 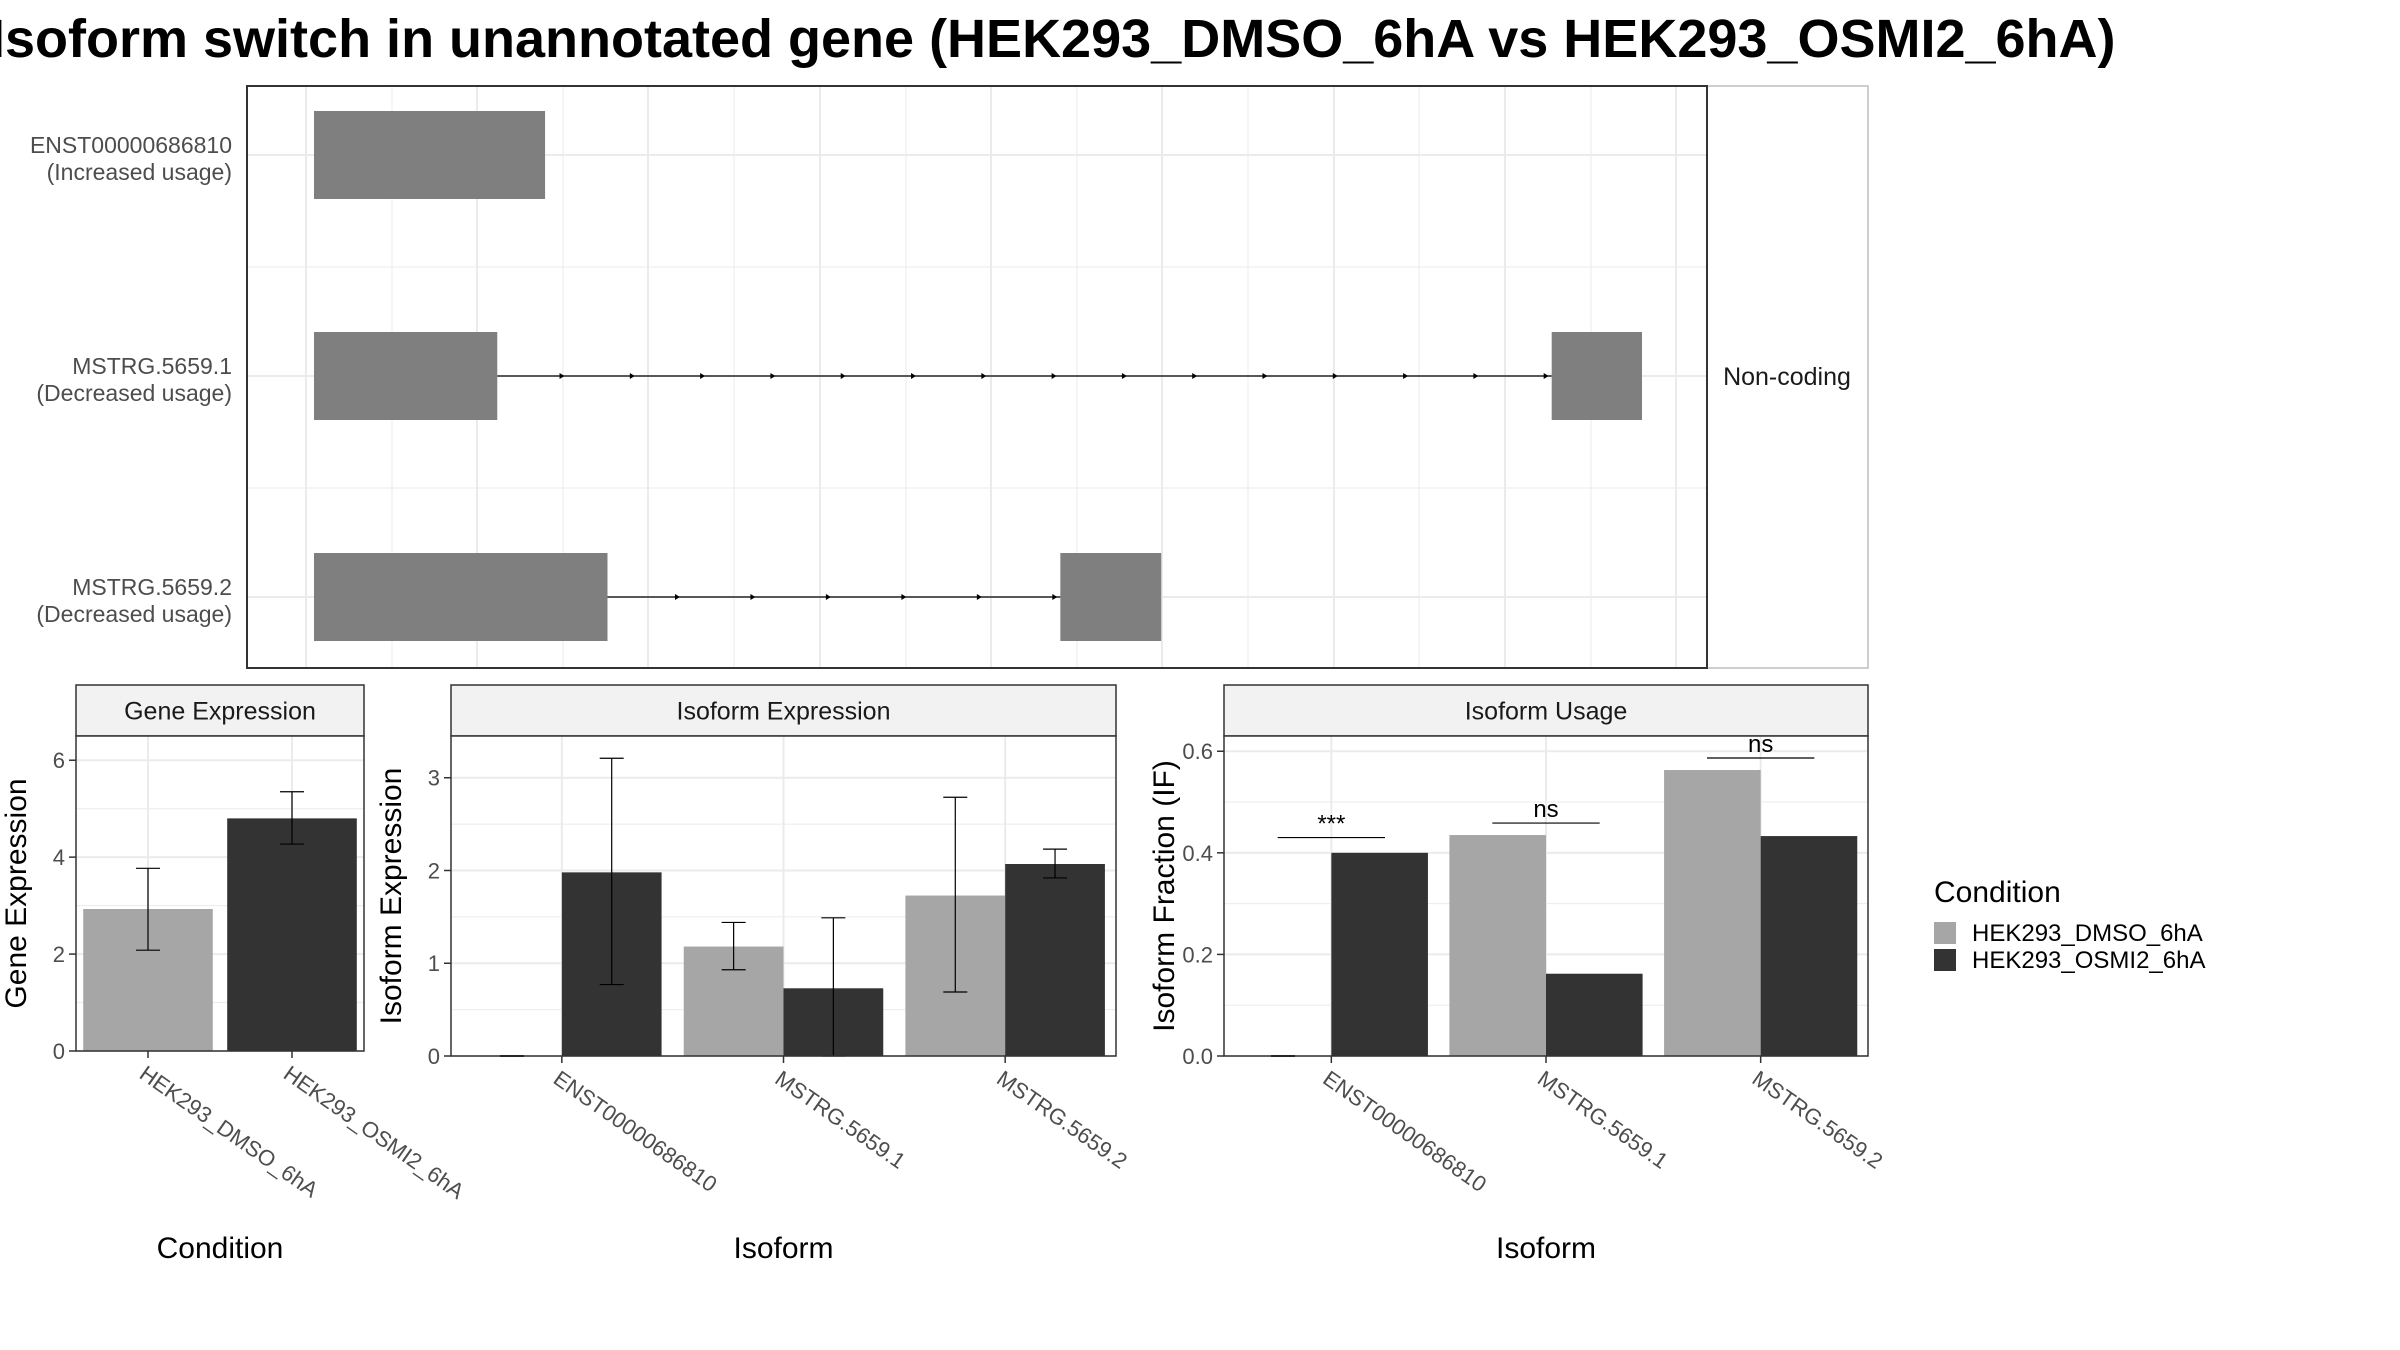 I want to click on coding-label: Non-coding, so click(x=1787, y=377).